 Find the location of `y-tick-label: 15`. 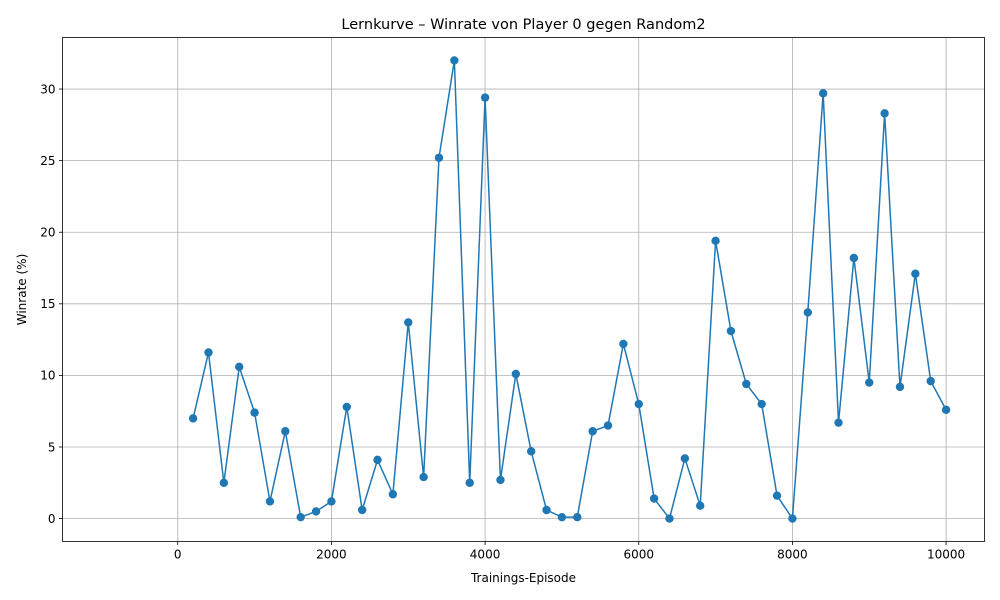

y-tick-label: 15 is located at coordinates (47, 304).